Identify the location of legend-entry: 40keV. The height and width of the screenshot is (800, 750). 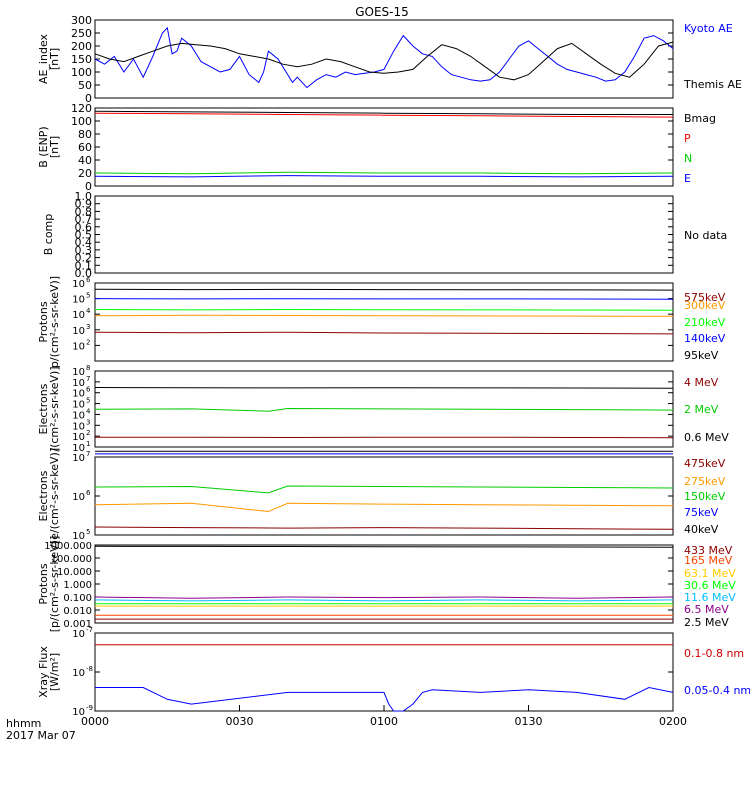
(701, 529).